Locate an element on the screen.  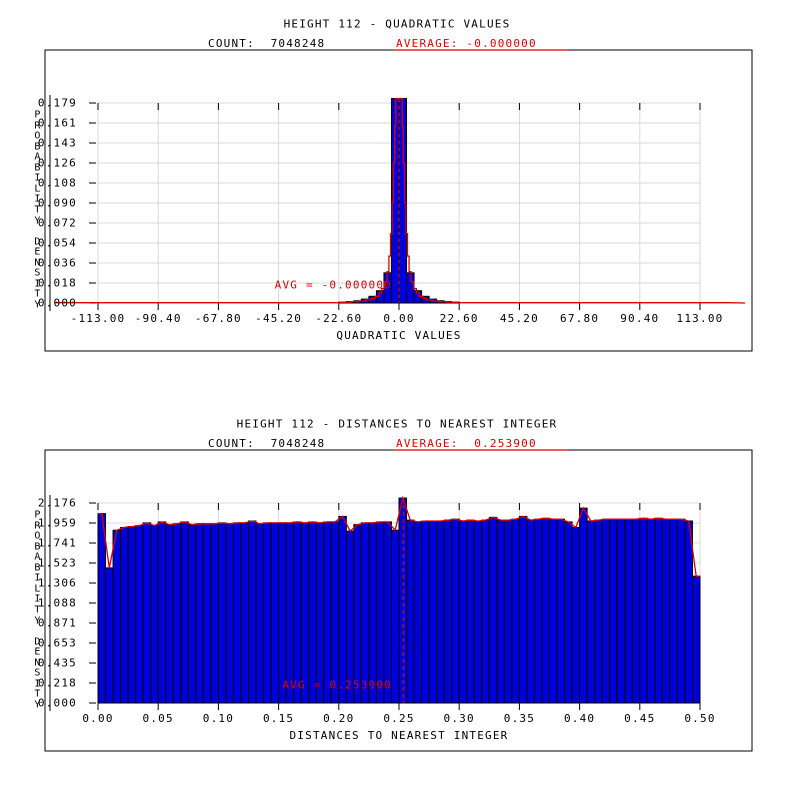
average-label: AVERAGE: -0.000000 is located at coordinates (466, 43).